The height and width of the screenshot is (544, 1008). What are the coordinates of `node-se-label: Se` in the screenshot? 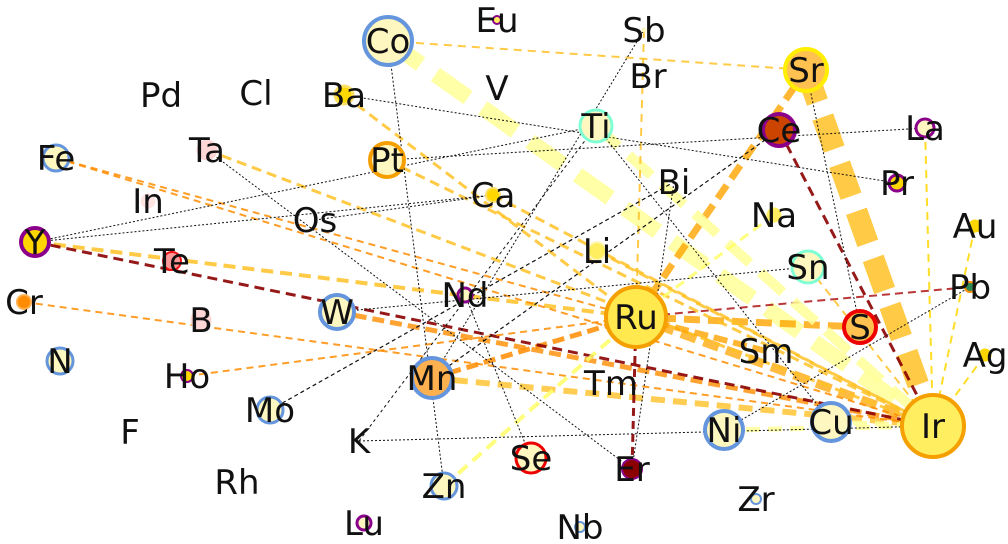 It's located at (531, 459).